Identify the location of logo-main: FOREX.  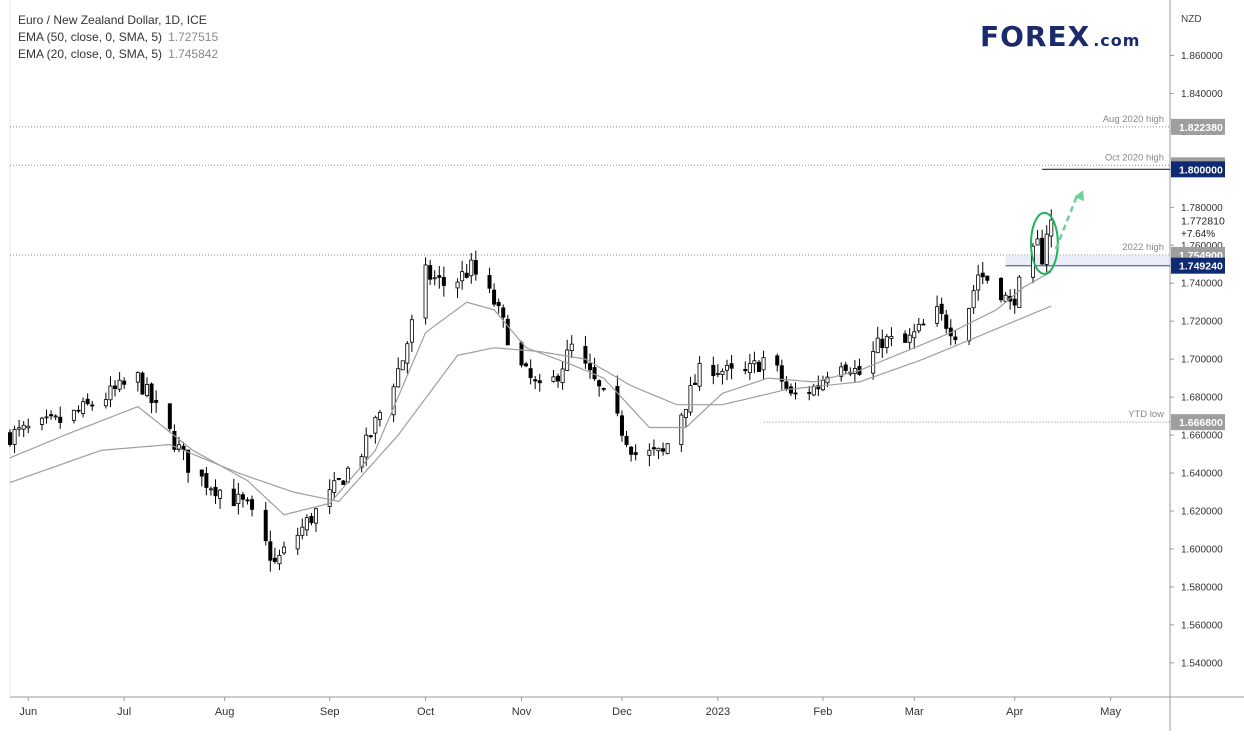
(1035, 36).